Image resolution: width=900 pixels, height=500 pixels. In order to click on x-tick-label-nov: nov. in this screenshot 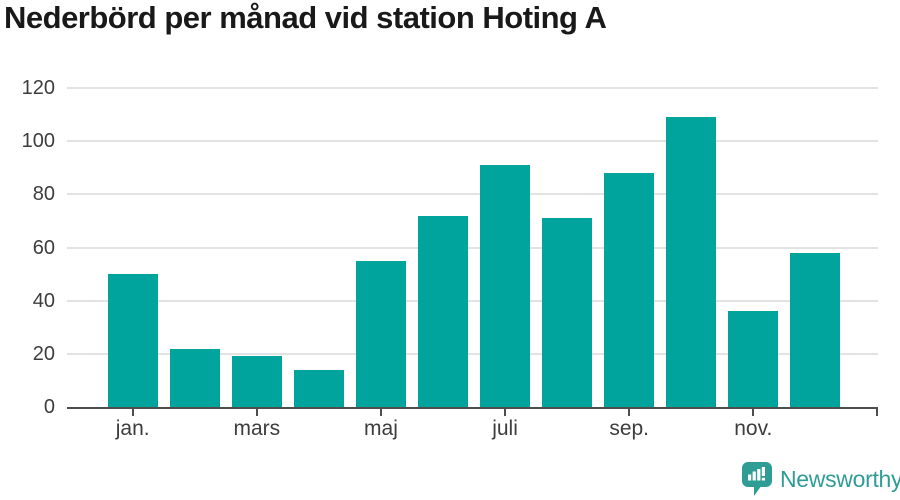, I will do `click(753, 428)`.